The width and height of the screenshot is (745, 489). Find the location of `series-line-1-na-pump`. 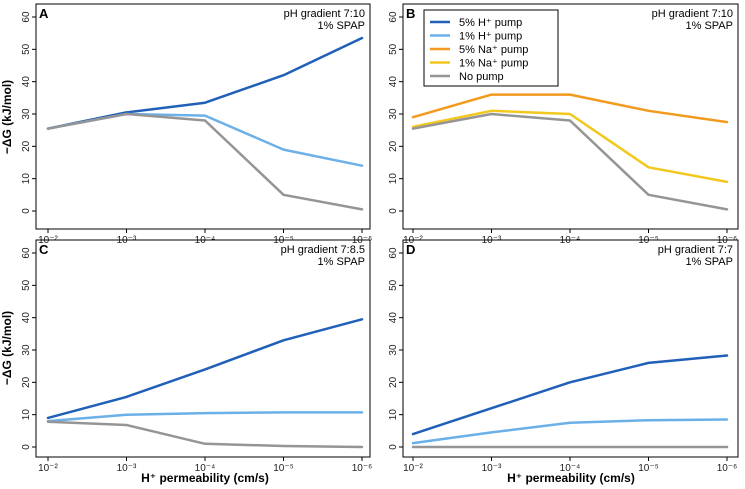

series-line-1-na-pump is located at coordinates (570, 146).